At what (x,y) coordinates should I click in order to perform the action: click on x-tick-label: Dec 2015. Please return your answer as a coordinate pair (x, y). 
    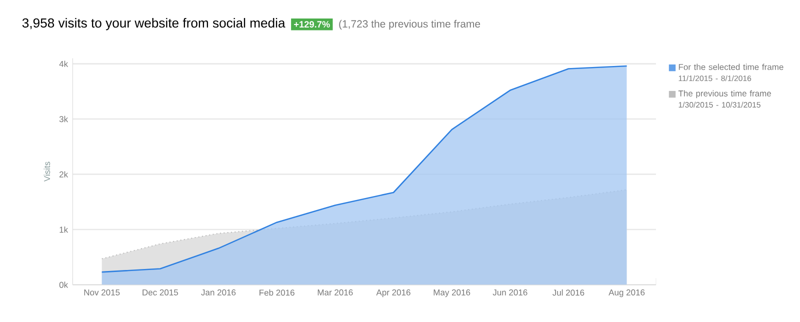
    Looking at the image, I should click on (160, 292).